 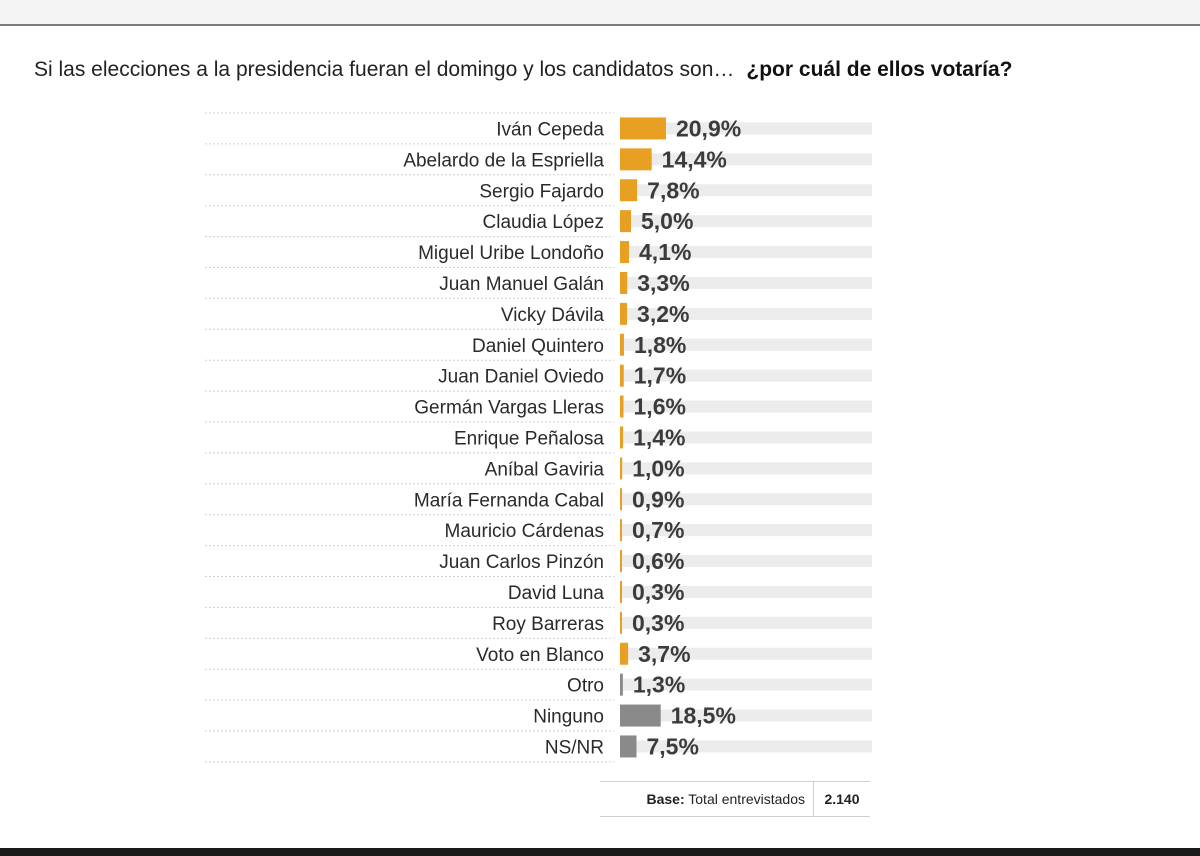 What do you see at coordinates (521, 562) in the screenshot?
I see `category-label: Juan Carlos Pinzón` at bounding box center [521, 562].